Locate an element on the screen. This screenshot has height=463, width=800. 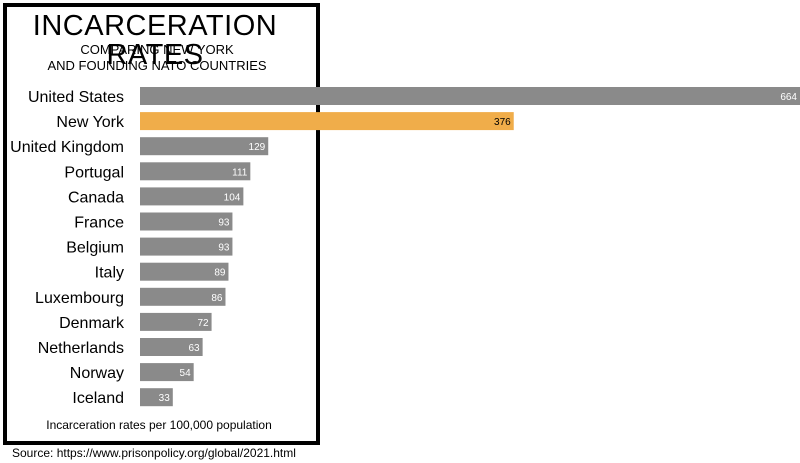
category-label: Norway is located at coordinates (97, 373).